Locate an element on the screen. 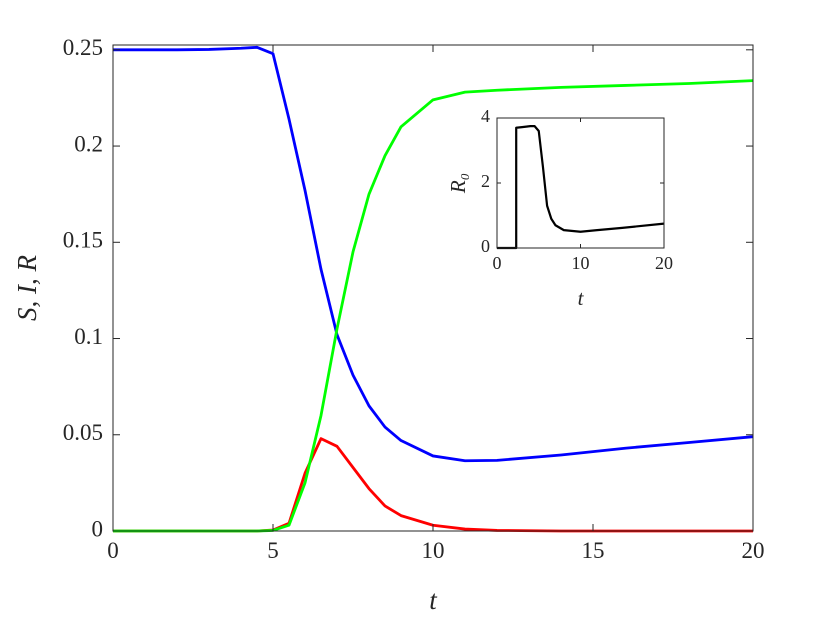 The height and width of the screenshot is (623, 830). x-tick-label: 15 is located at coordinates (593, 550).